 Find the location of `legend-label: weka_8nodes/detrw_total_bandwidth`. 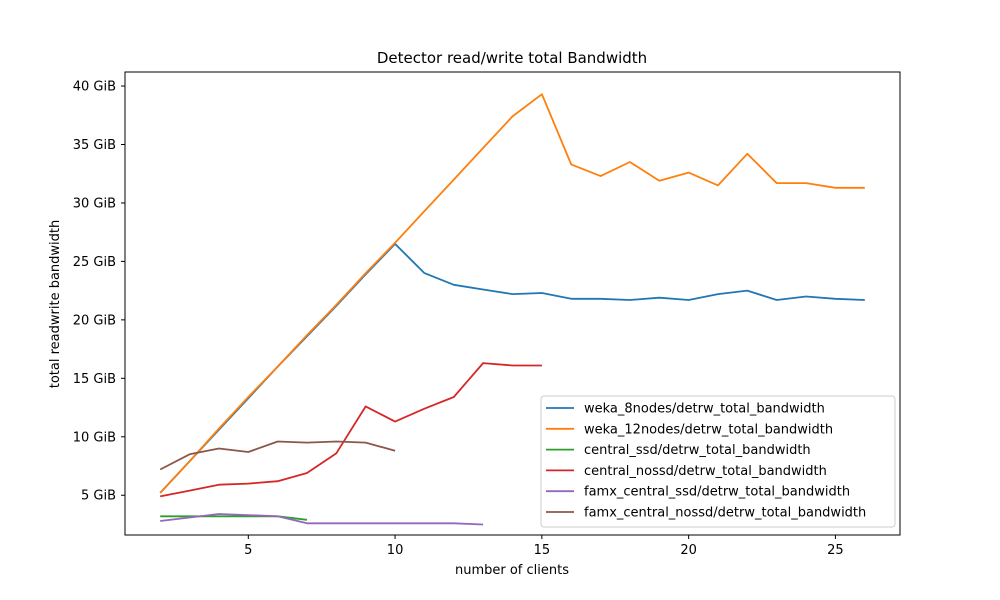

legend-label: weka_8nodes/detrw_total_bandwidth is located at coordinates (704, 409).